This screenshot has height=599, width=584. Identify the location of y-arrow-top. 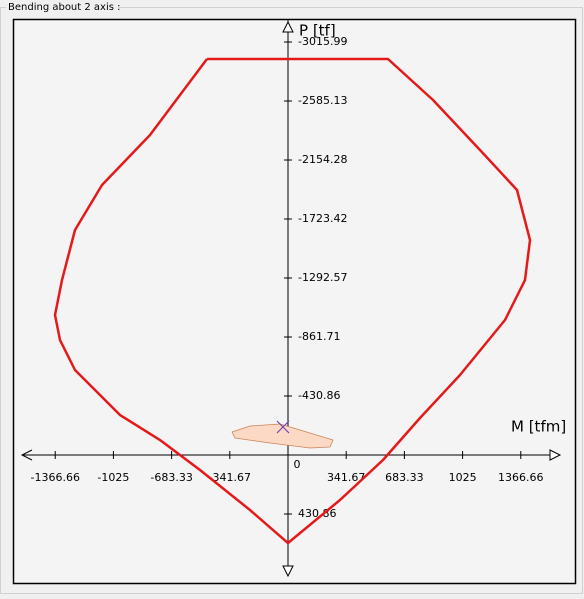
(288, 26).